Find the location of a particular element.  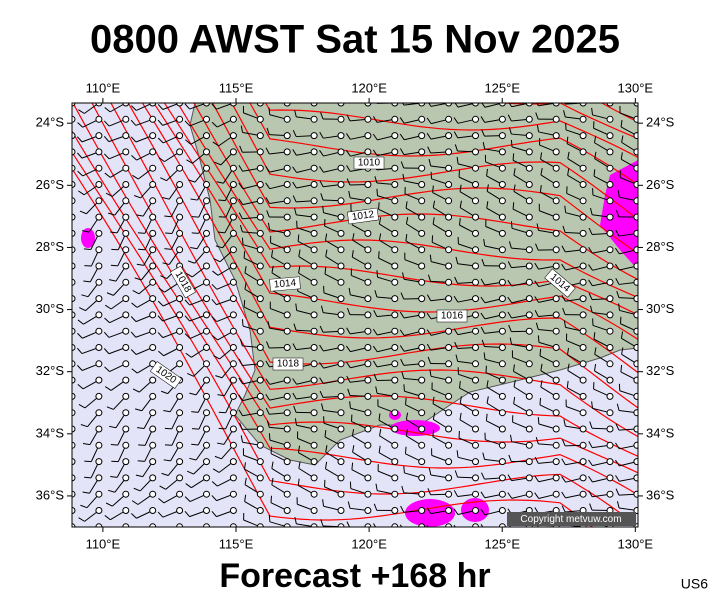

lon-label: 130°E is located at coordinates (636, 543).